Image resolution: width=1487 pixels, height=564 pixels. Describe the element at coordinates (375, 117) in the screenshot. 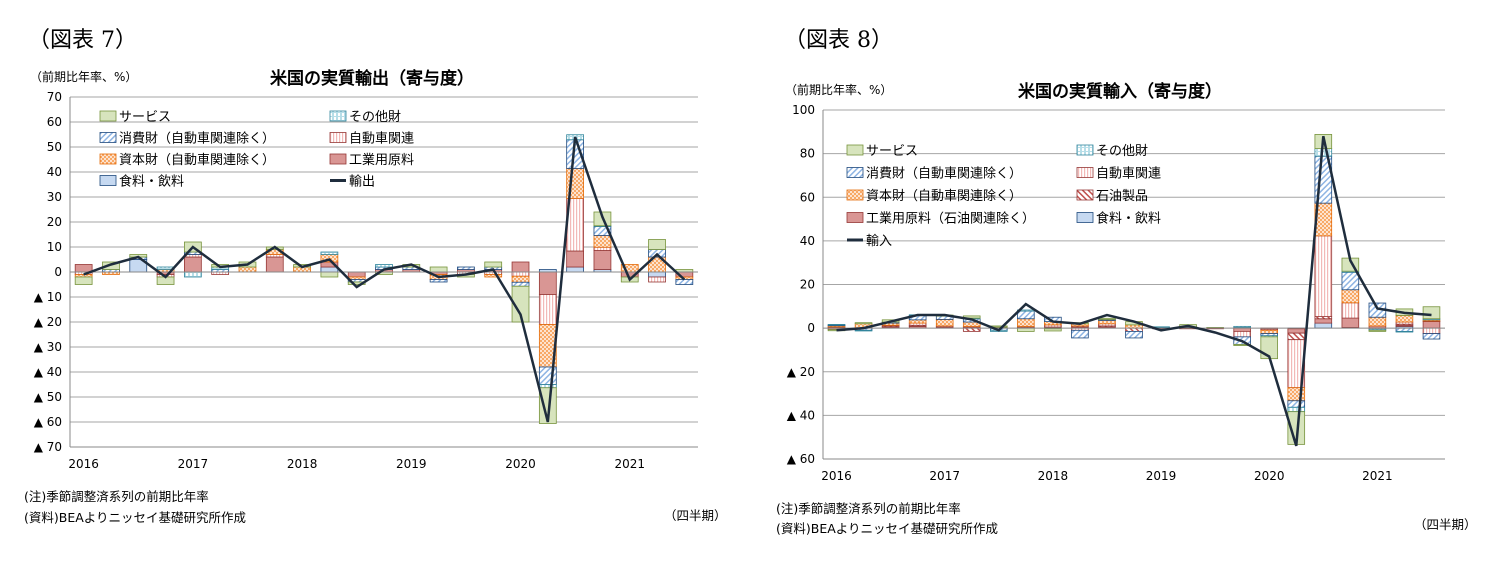

I see `legend-label: その他財` at that location.